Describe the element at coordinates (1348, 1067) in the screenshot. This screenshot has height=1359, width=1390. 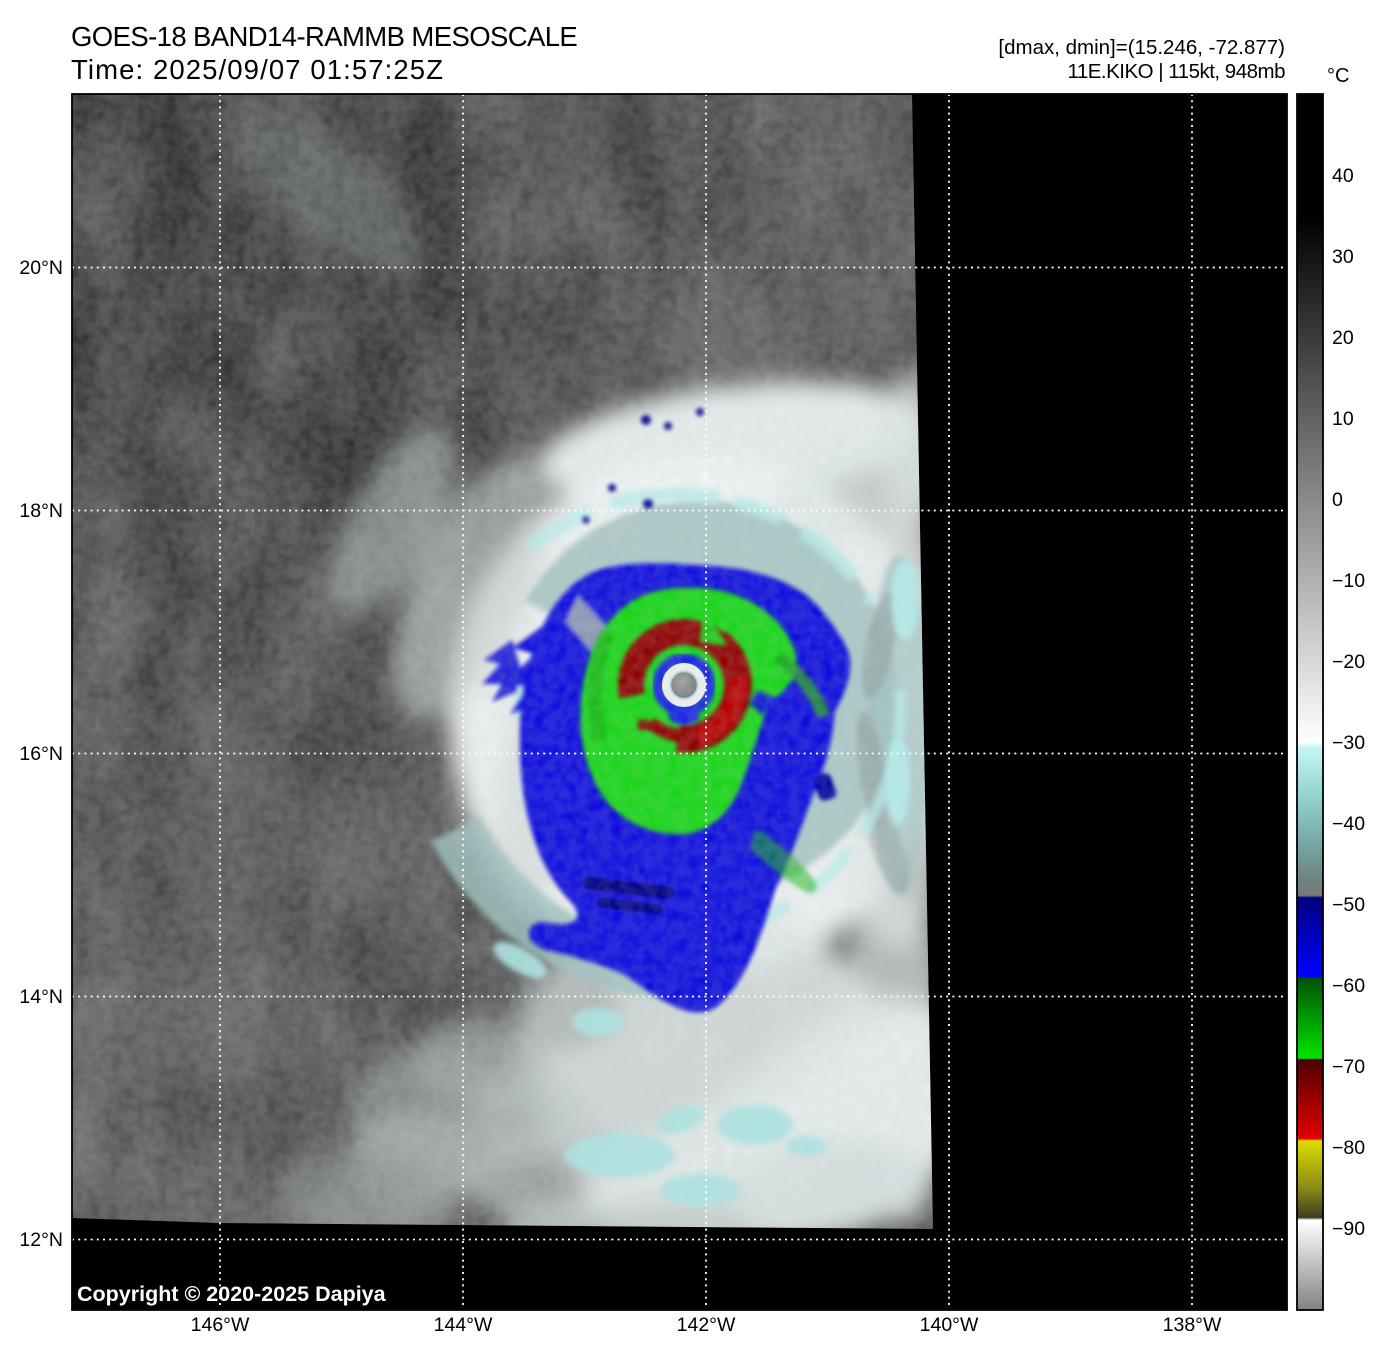
I see `svg-text: −70` at that location.